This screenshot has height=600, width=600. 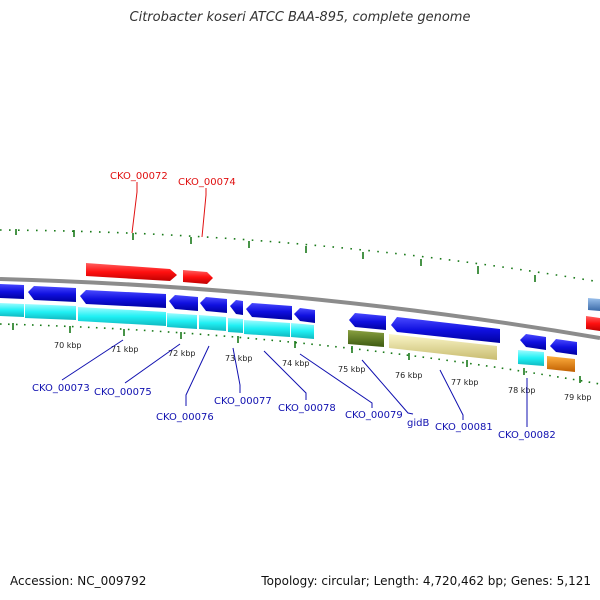 What do you see at coordinates (139, 176) in the screenshot?
I see `gene-label-cko-00072: CKO_00072` at bounding box center [139, 176].